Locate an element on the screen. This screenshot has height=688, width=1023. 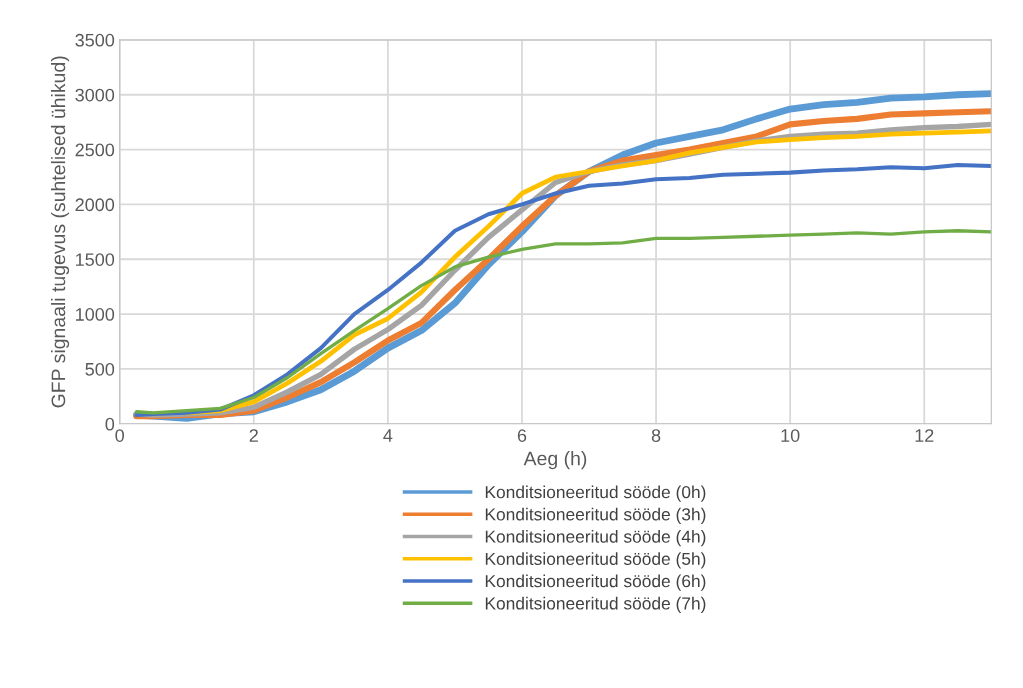
y-tick-label: 2500 is located at coordinates (95, 150).